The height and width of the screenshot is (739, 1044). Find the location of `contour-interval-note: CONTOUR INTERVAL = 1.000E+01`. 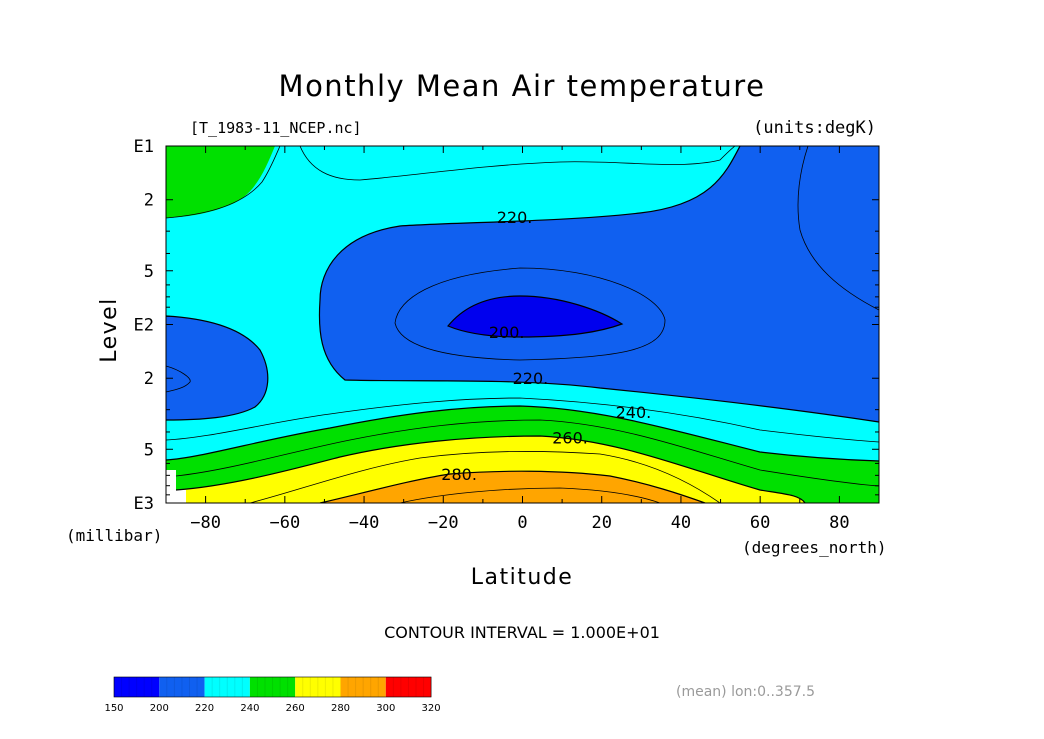

contour-interval-note: CONTOUR INTERVAL = 1.000E+01 is located at coordinates (522, 632).